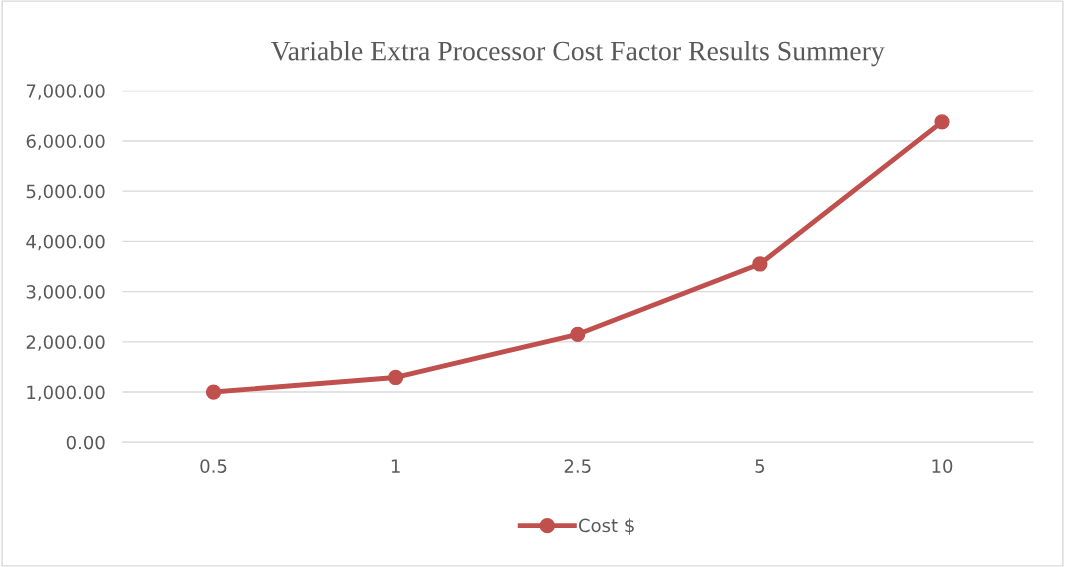  What do you see at coordinates (760, 466) in the screenshot?
I see `x-tick-label: 5` at bounding box center [760, 466].